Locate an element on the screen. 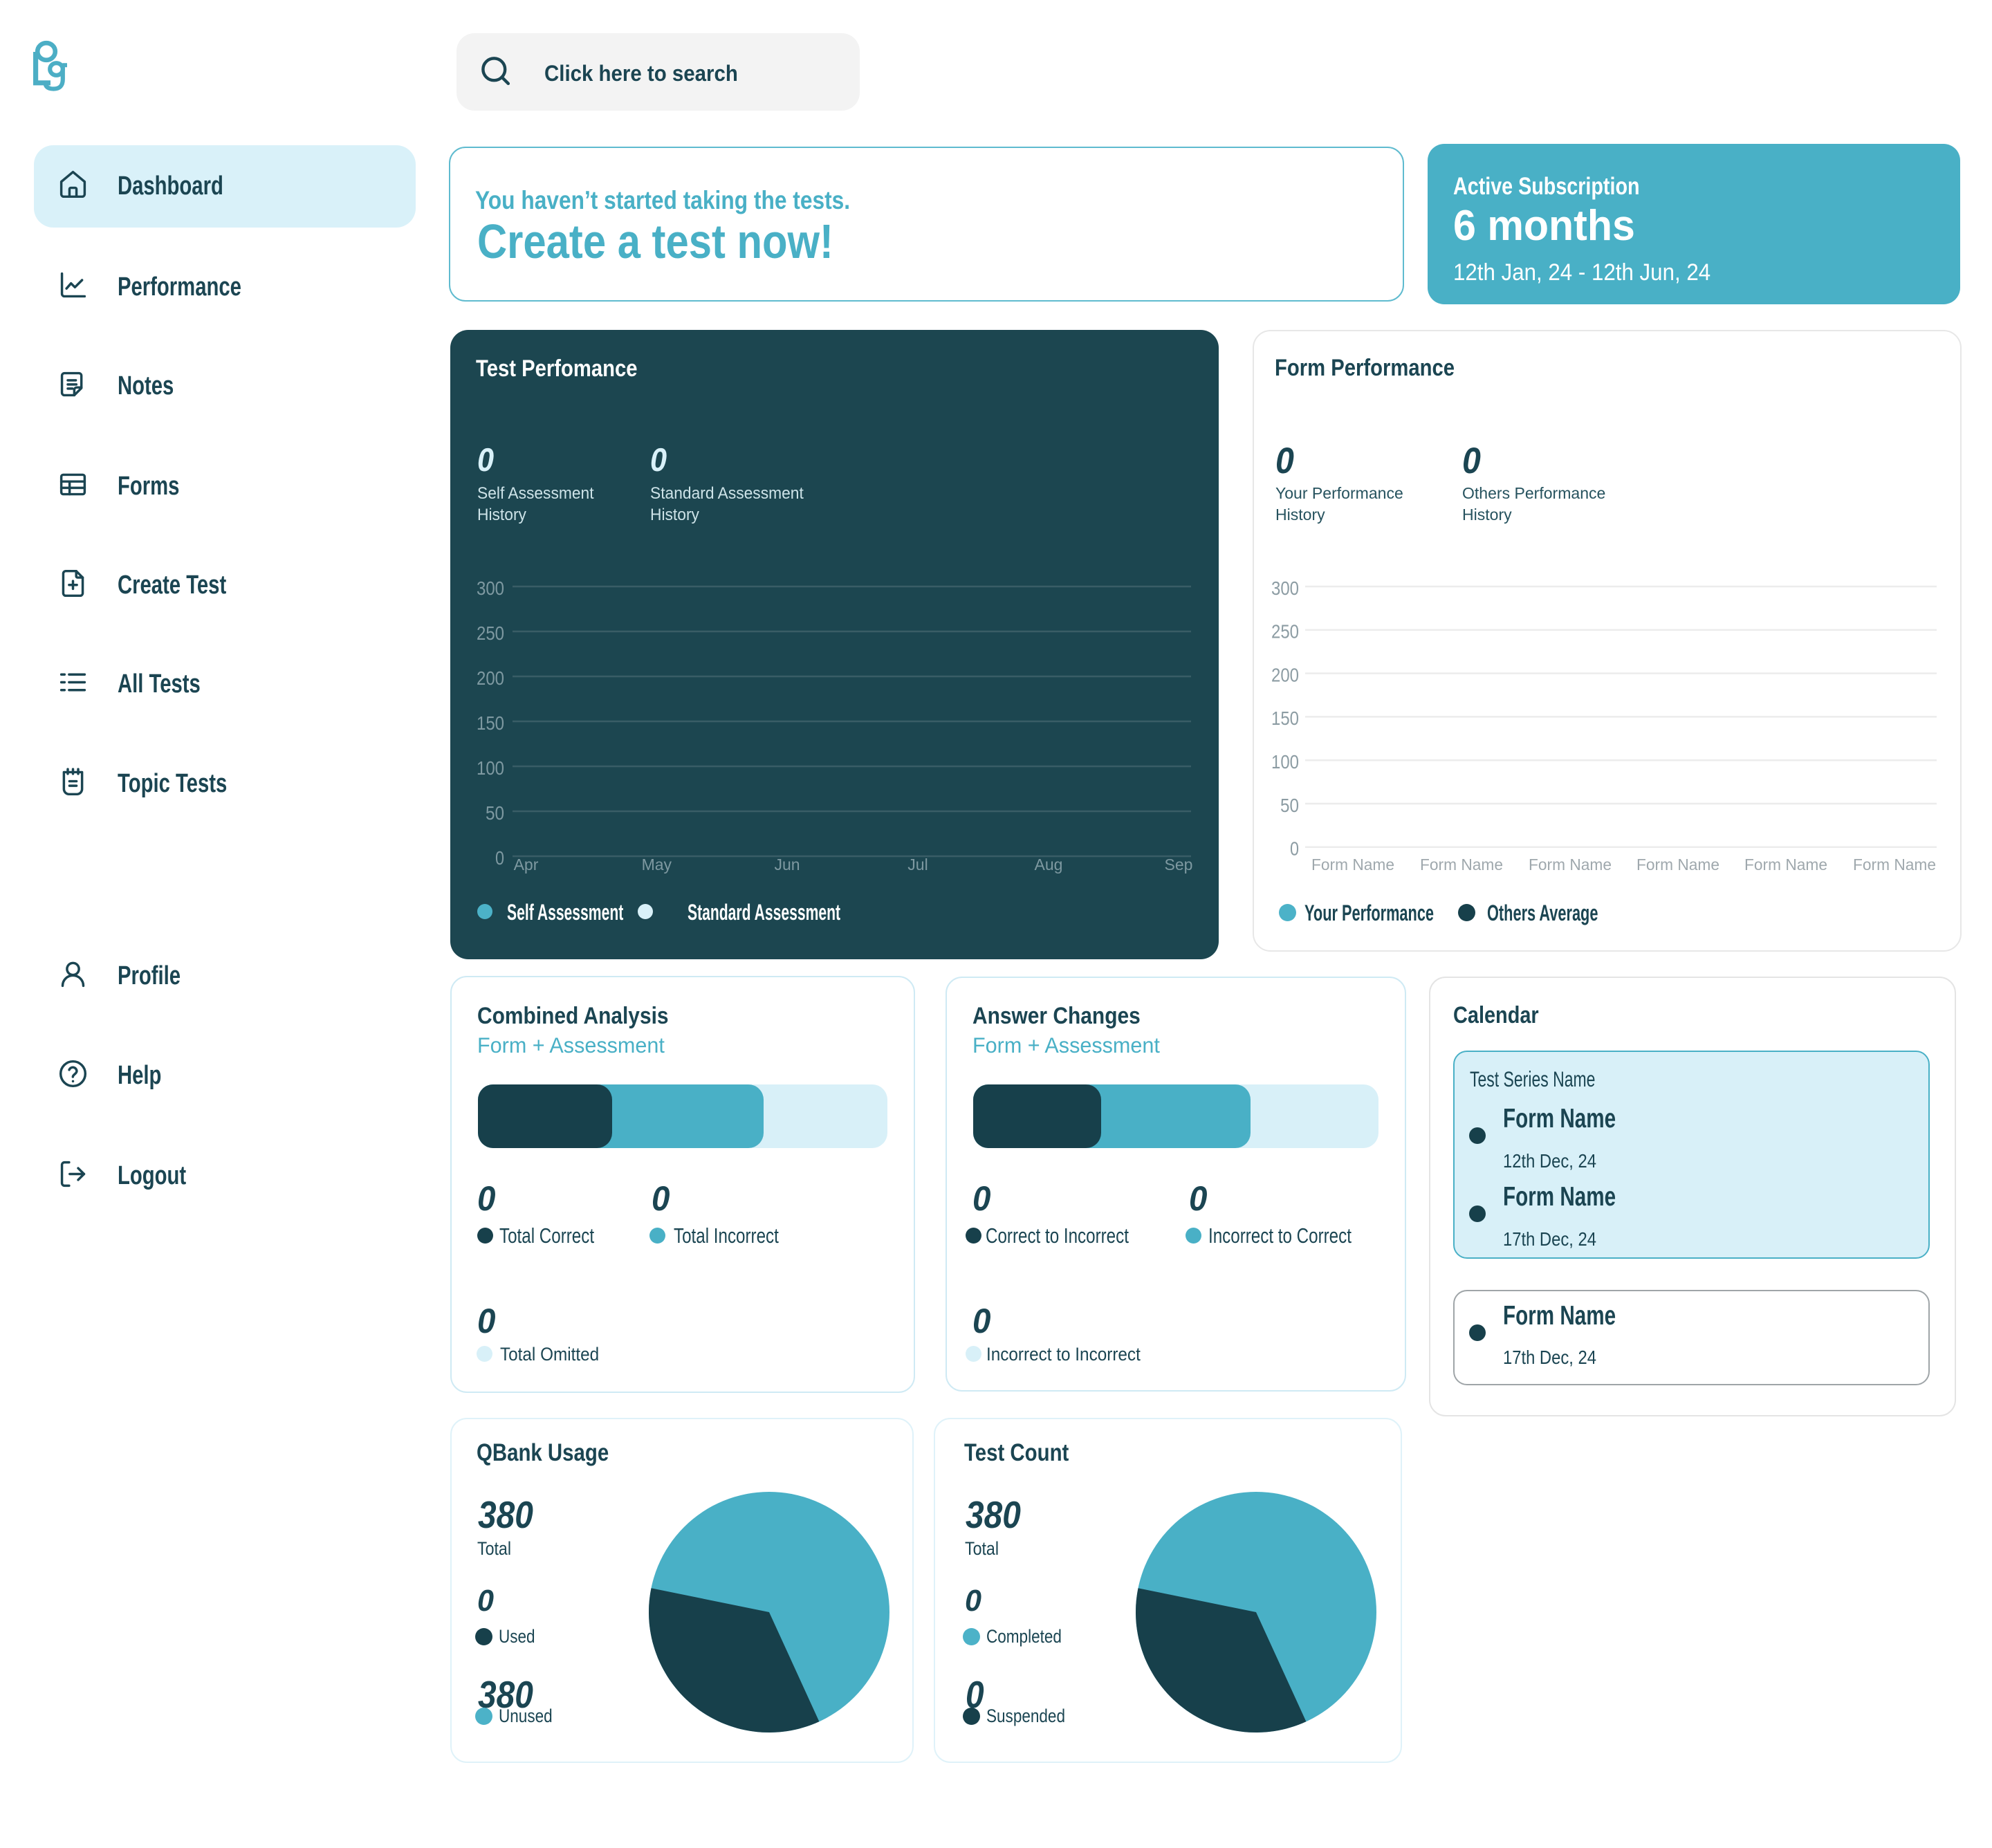 The image size is (1992, 1848). svg-text: May is located at coordinates (657, 865).